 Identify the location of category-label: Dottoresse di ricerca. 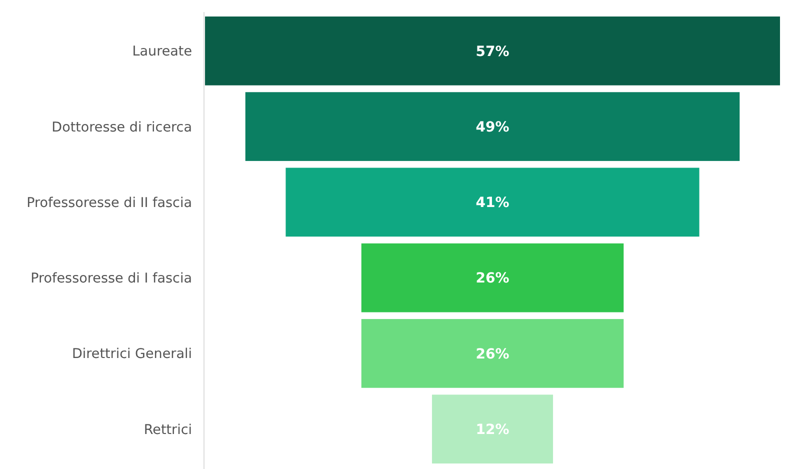
(122, 127).